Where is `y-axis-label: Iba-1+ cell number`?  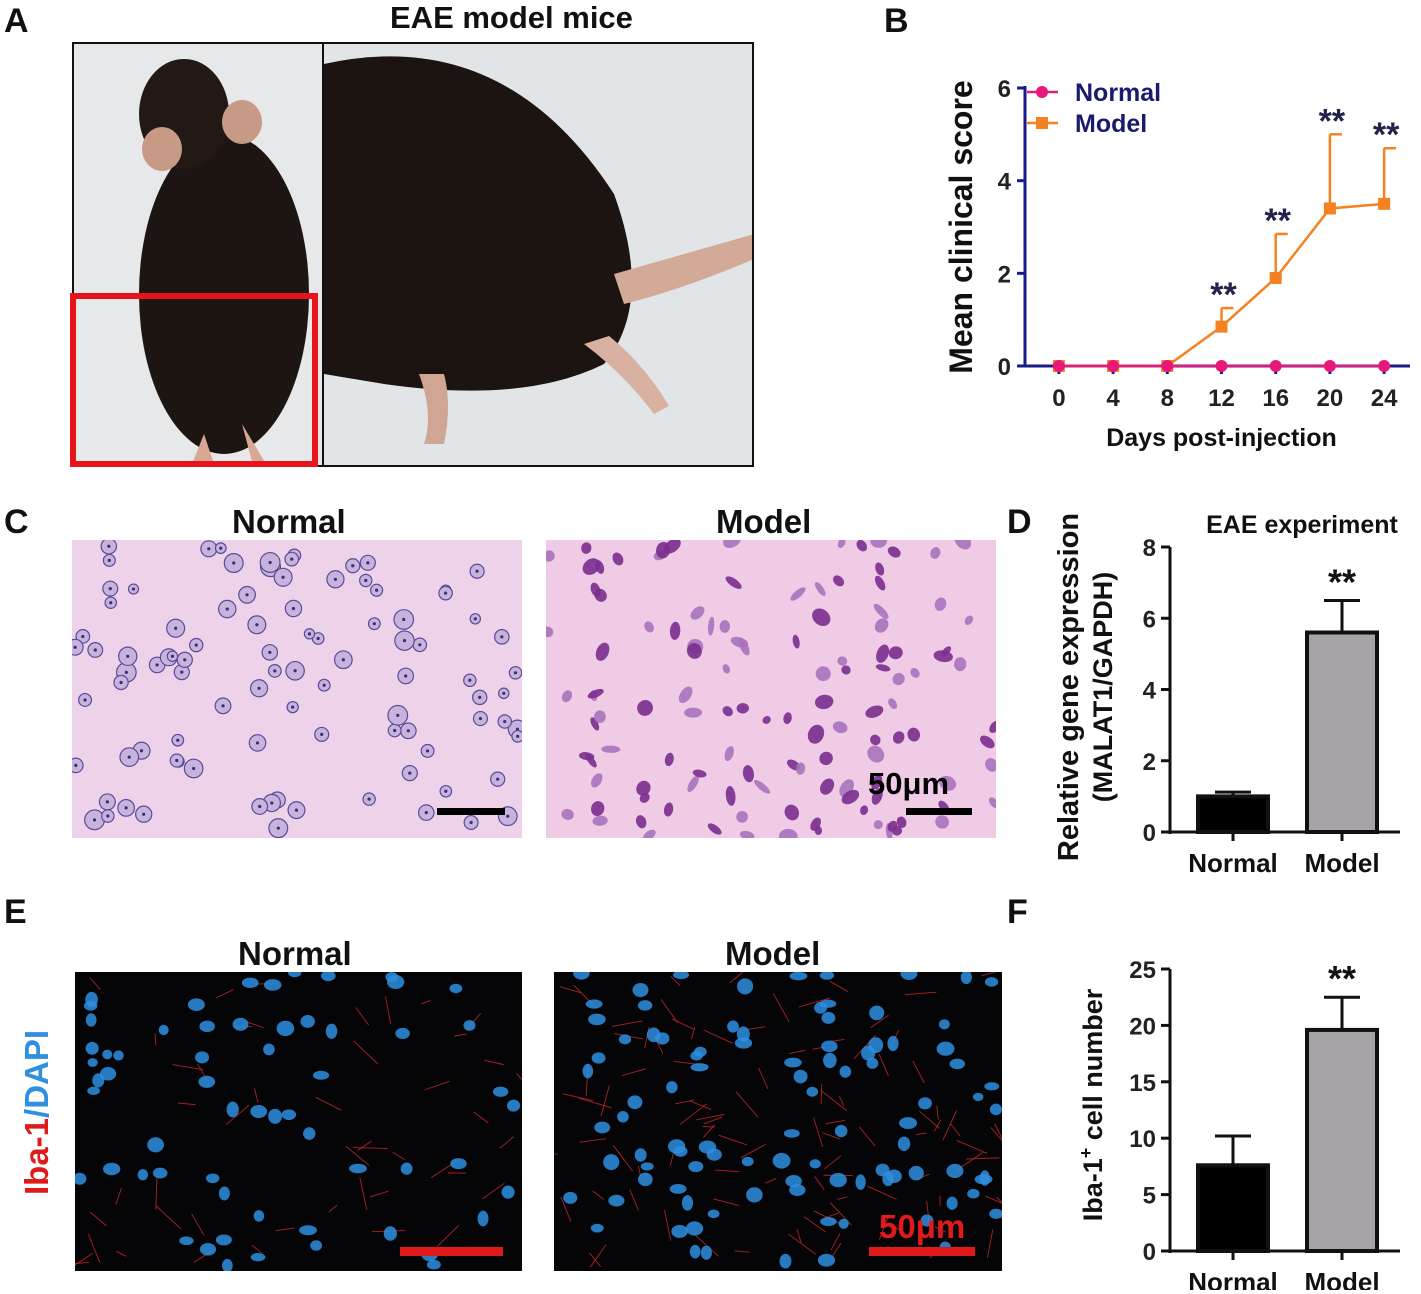 y-axis-label: Iba-1+ cell number is located at coordinates (1092, 1104).